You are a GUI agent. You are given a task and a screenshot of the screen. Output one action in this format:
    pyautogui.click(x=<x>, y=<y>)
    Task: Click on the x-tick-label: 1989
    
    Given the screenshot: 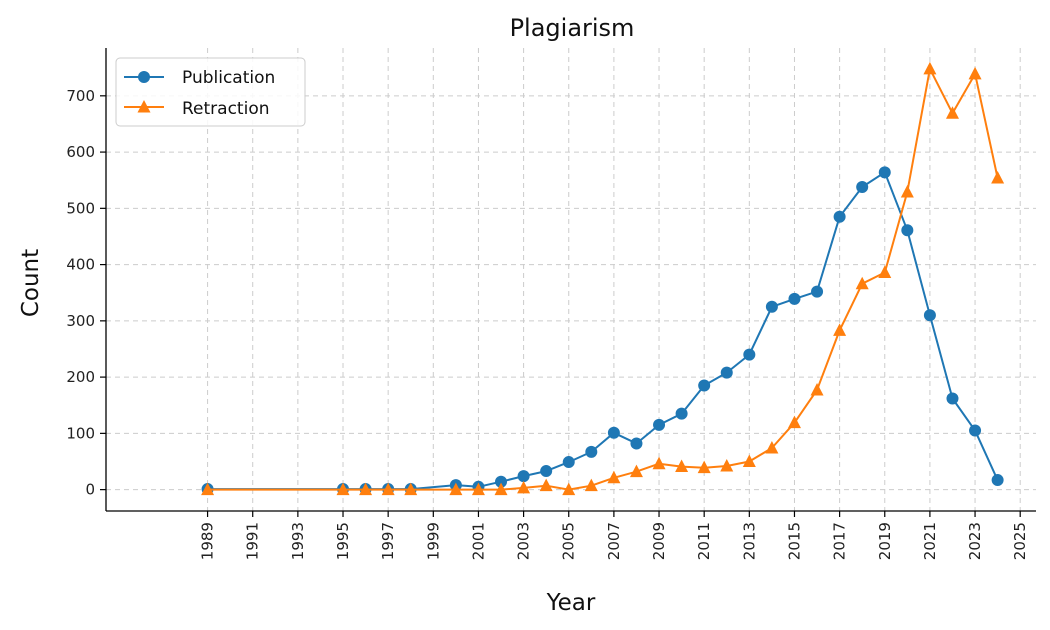 What is the action you would take?
    pyautogui.click(x=208, y=541)
    